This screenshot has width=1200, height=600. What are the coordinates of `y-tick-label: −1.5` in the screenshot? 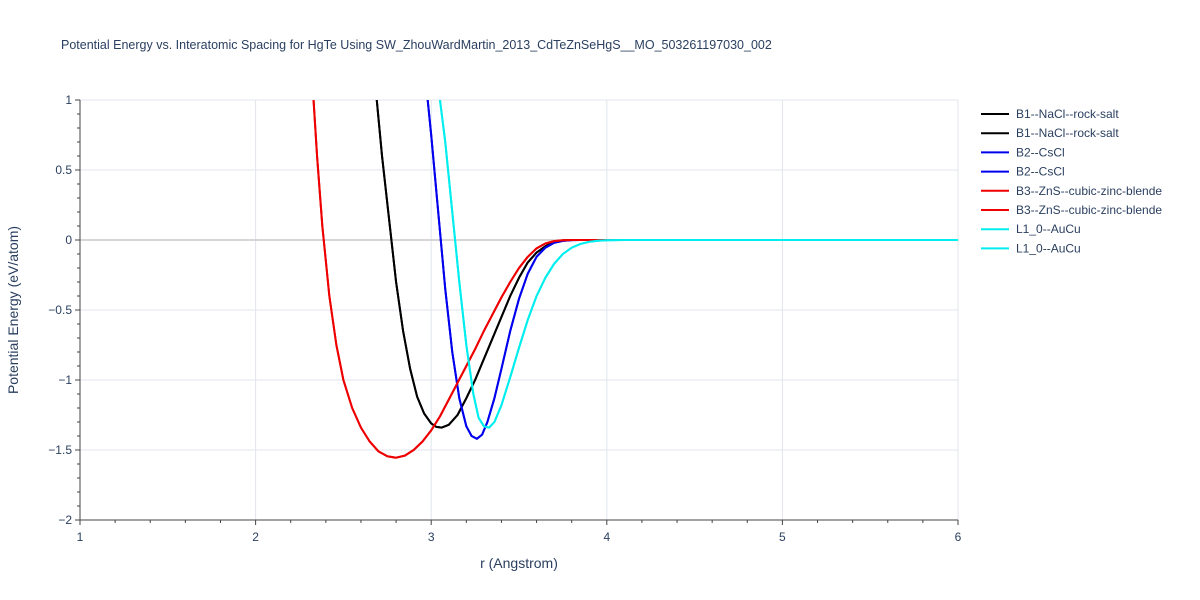 It's located at (60, 450).